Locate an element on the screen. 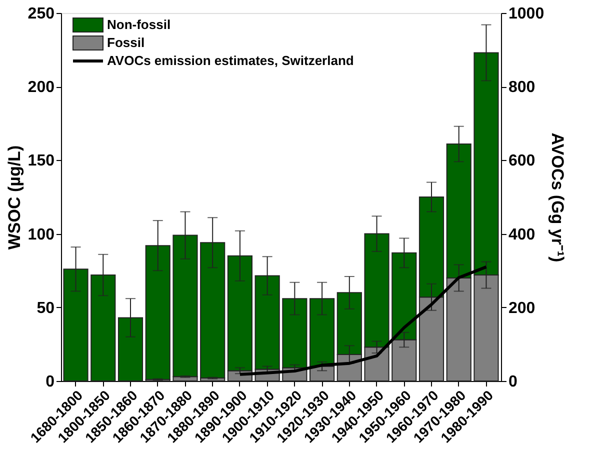 Image resolution: width=605 pixels, height=470 pixels. y-tick-label: 250 is located at coordinates (41, 14).